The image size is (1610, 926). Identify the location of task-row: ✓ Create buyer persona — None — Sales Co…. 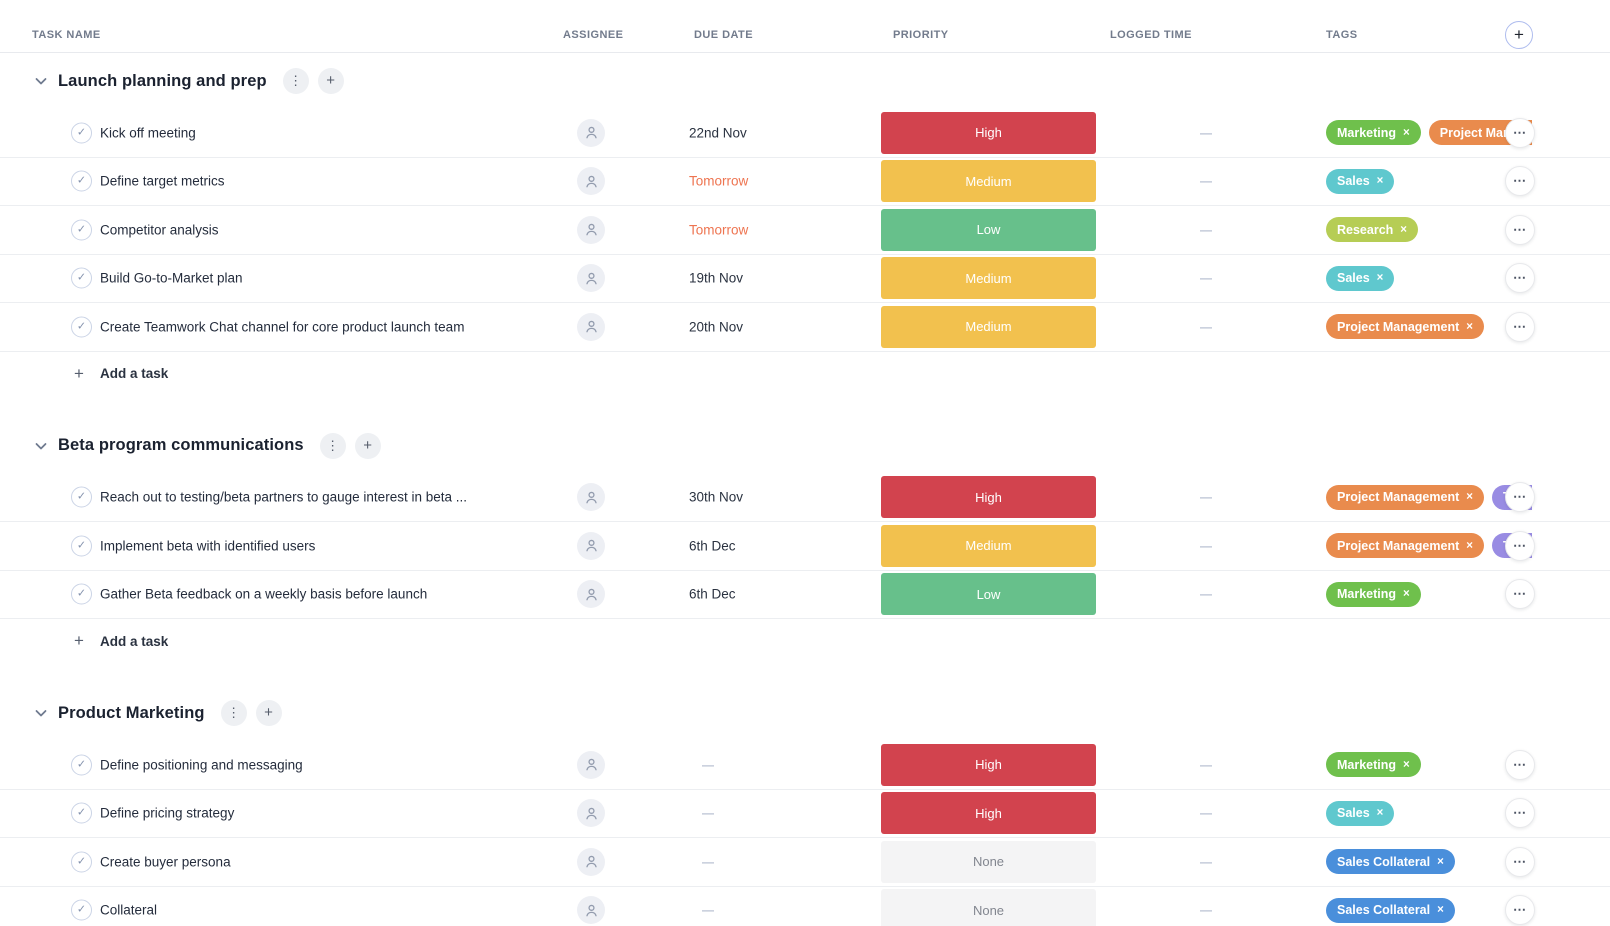
(805, 862).